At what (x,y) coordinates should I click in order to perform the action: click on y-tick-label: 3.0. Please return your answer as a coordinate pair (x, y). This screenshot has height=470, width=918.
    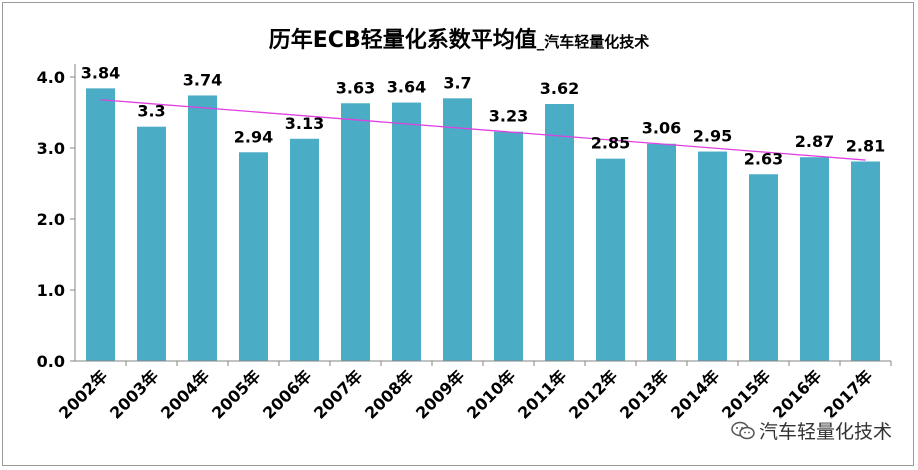
    Looking at the image, I should click on (51, 148).